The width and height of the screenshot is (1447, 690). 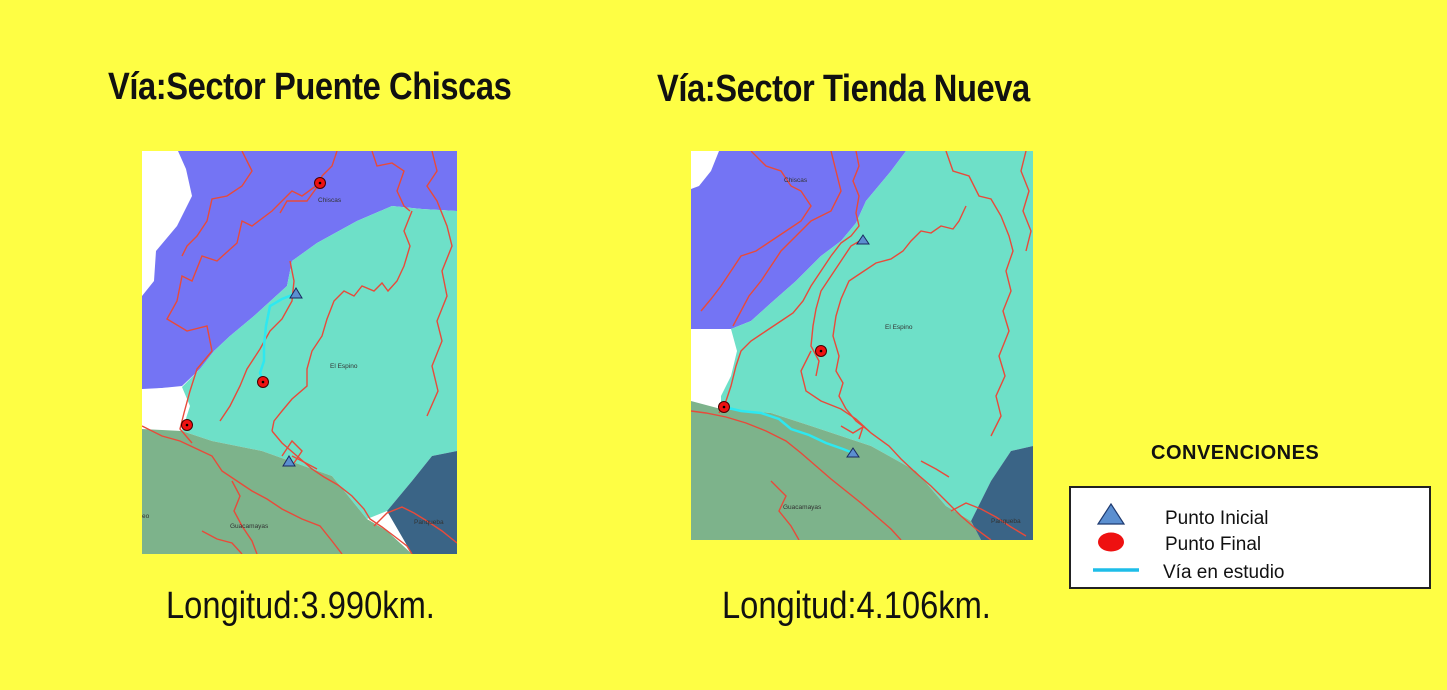 What do you see at coordinates (1224, 572) in the screenshot?
I see `legend-label-route: Vía en estudio` at bounding box center [1224, 572].